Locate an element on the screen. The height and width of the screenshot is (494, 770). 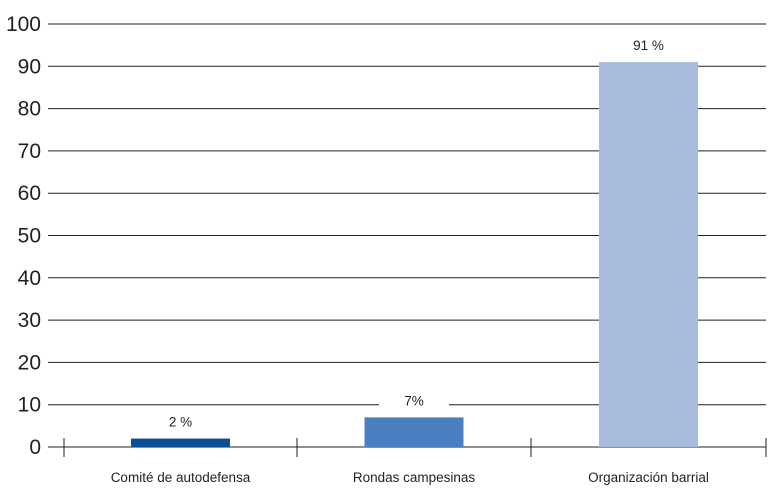
y-tick-label: 90 is located at coordinates (29, 66).